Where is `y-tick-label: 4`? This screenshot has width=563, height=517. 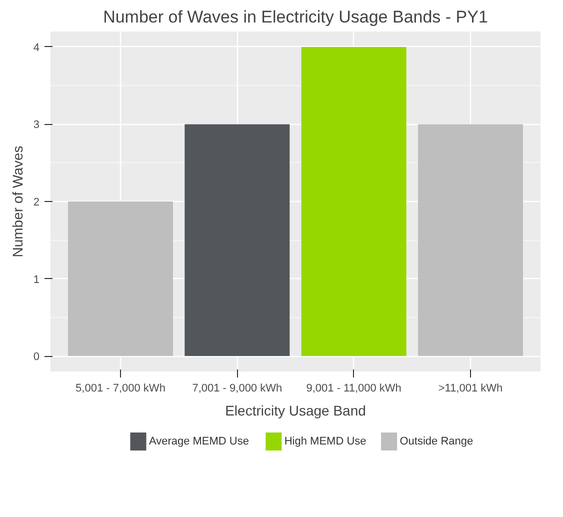 y-tick-label: 4 is located at coordinates (36, 48).